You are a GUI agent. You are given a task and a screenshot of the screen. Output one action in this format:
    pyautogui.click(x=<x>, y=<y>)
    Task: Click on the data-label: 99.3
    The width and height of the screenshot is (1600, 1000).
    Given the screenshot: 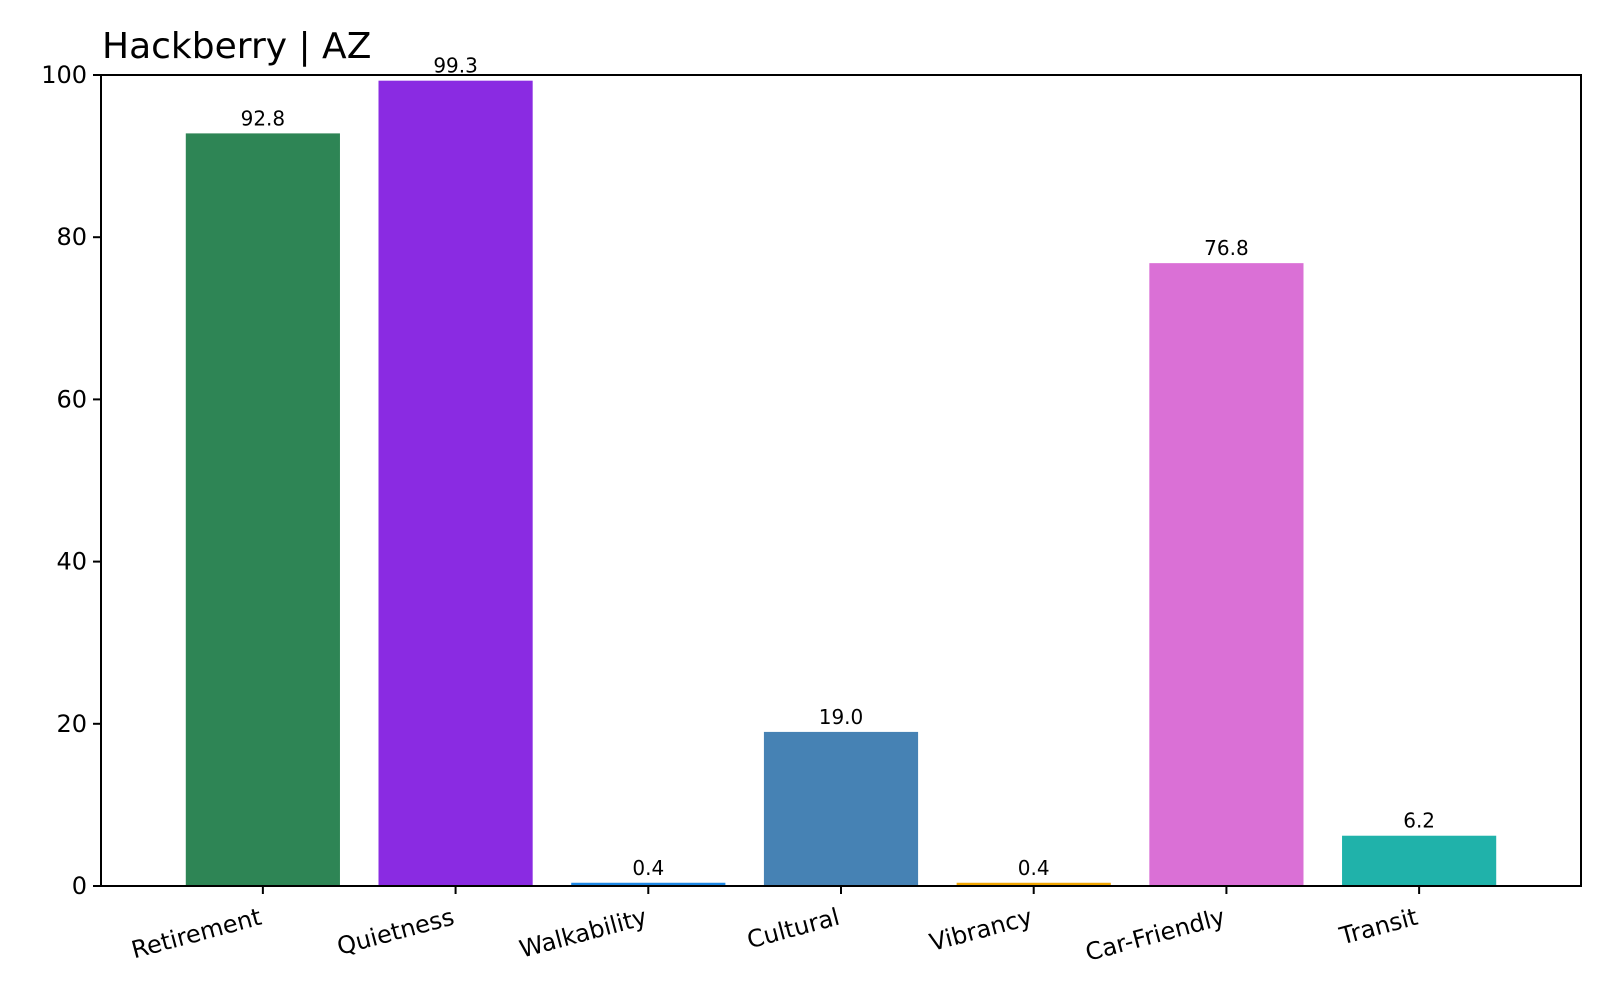 What is the action you would take?
    pyautogui.click(x=455, y=66)
    